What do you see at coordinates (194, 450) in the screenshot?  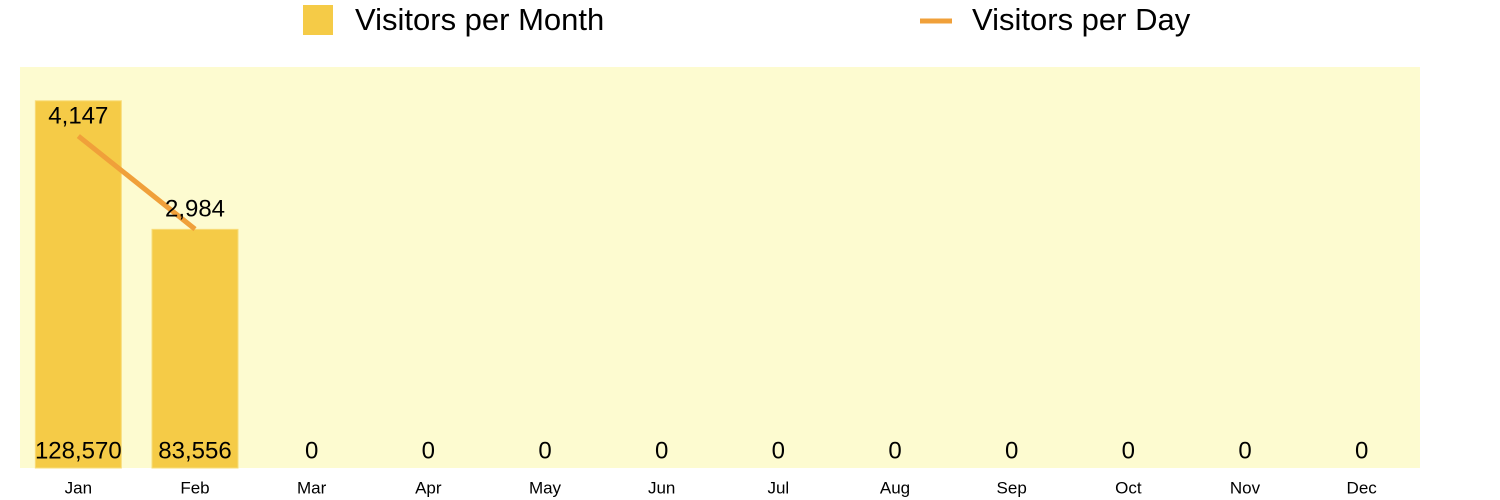 I see `bar-value-label: 83,556` at bounding box center [194, 450].